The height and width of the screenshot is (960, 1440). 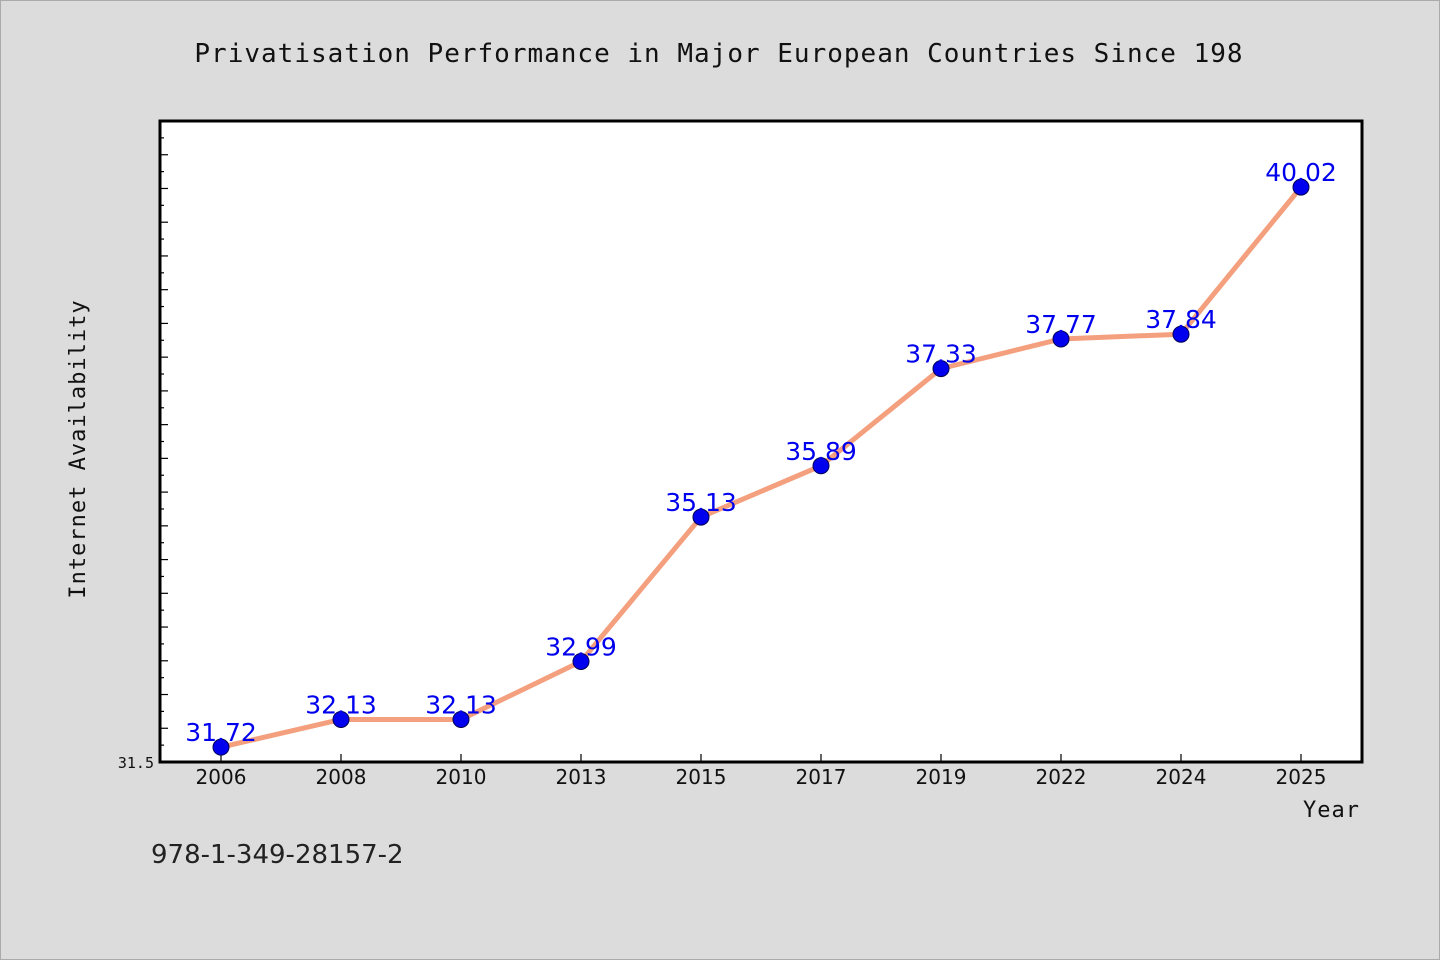 What do you see at coordinates (821, 451) in the screenshot?
I see `data-label: 35.89` at bounding box center [821, 451].